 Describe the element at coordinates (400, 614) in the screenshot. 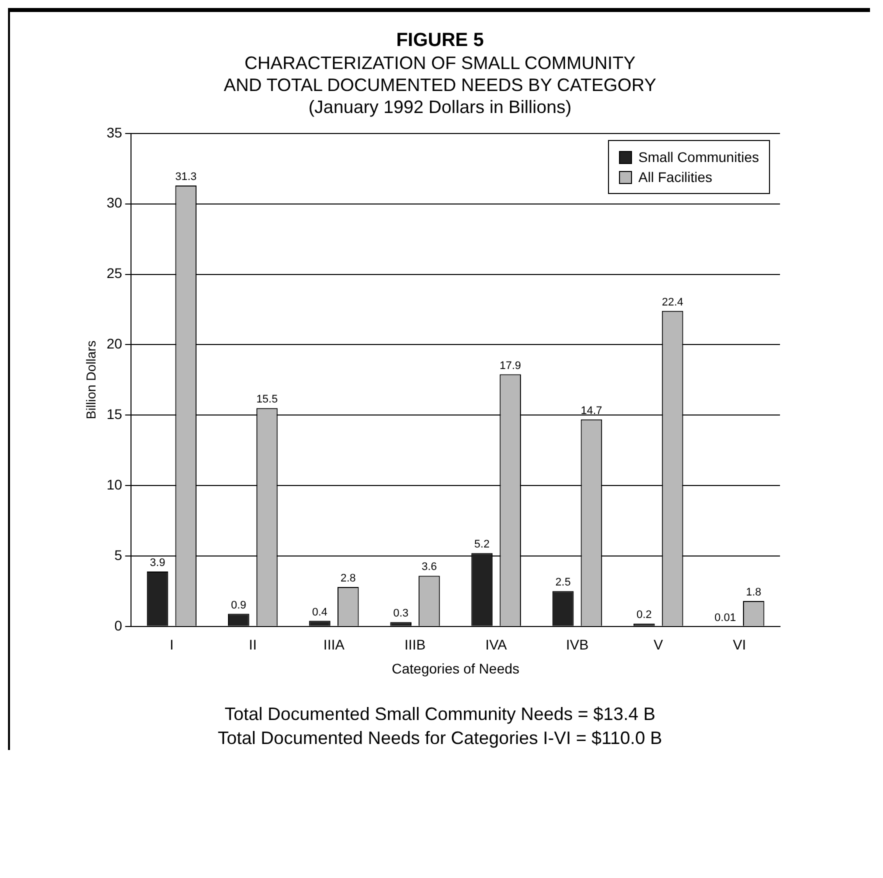

I see `data-label: 0.3` at that location.